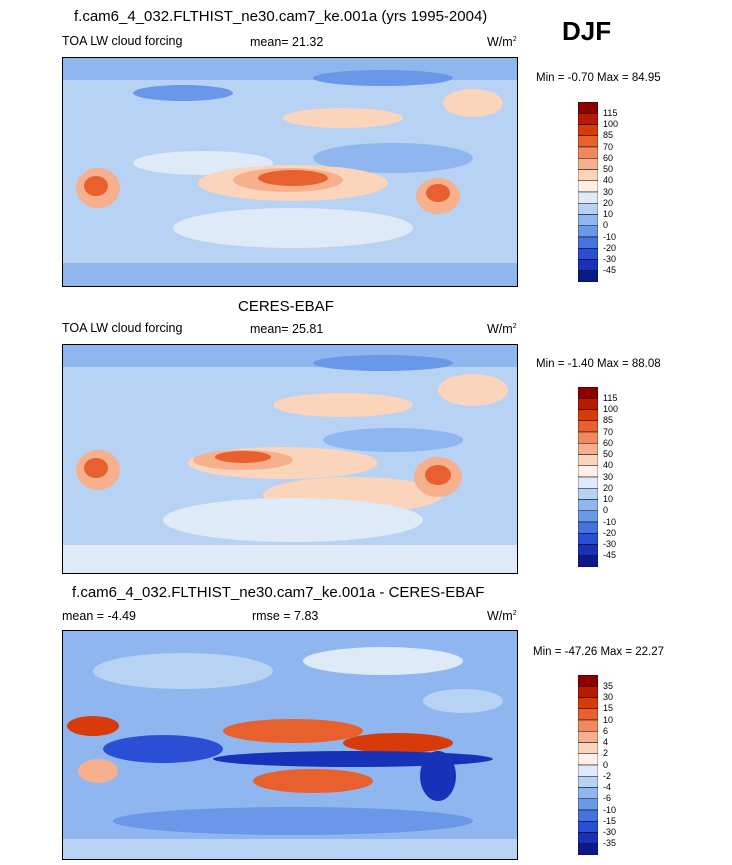 The width and height of the screenshot is (732, 865). I want to click on panel1-mean: mean= 21.32, so click(287, 42).